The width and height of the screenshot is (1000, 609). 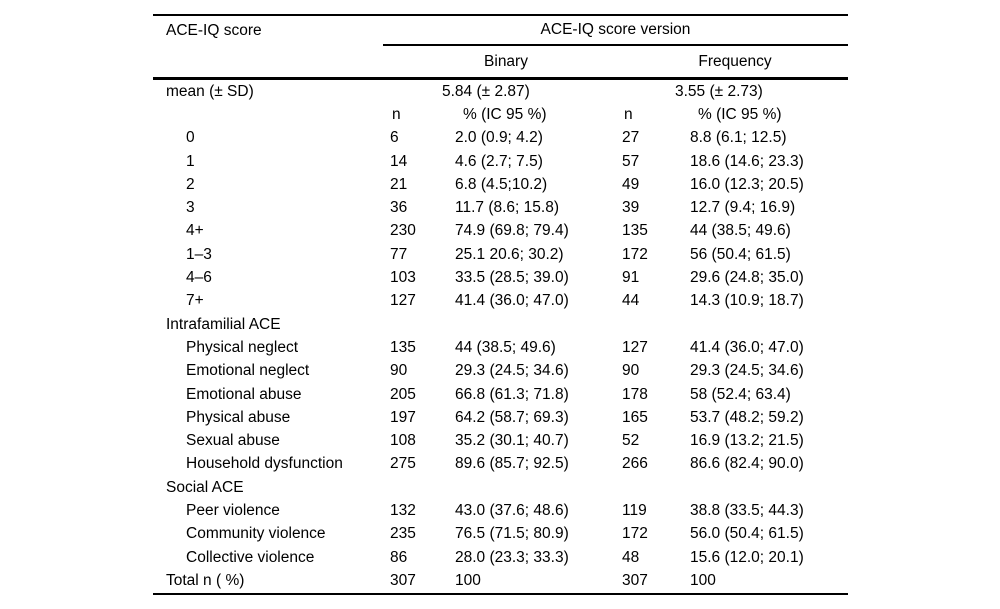 What do you see at coordinates (512, 557) in the screenshot?
I see `binary-pct-cell: 28.0 (23.3; 33.3)` at bounding box center [512, 557].